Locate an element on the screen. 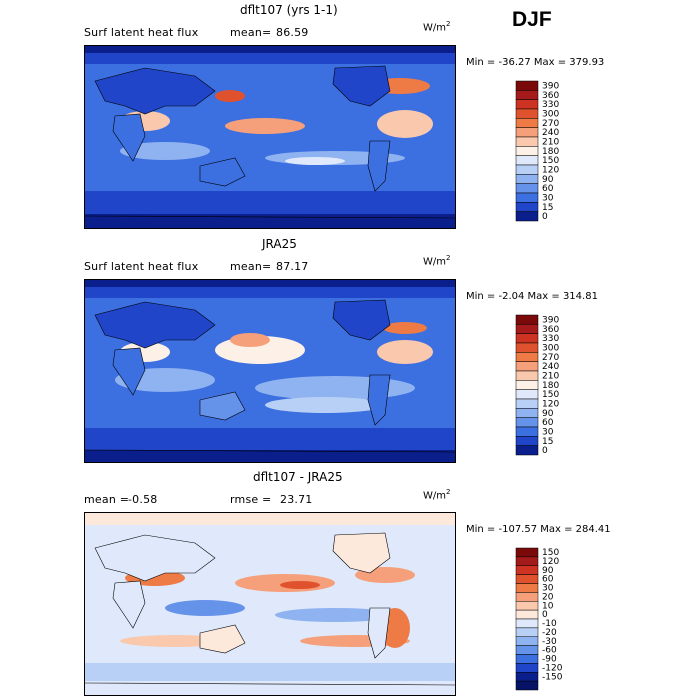  panel3-southern-ocean is located at coordinates (270, 673).